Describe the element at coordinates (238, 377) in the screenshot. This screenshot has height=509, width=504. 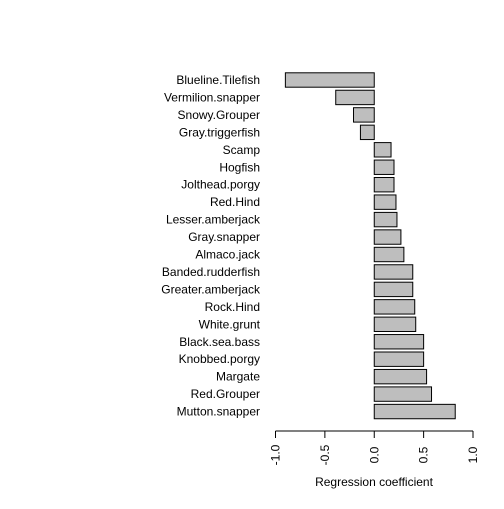
I see `category-label: Margate` at that location.